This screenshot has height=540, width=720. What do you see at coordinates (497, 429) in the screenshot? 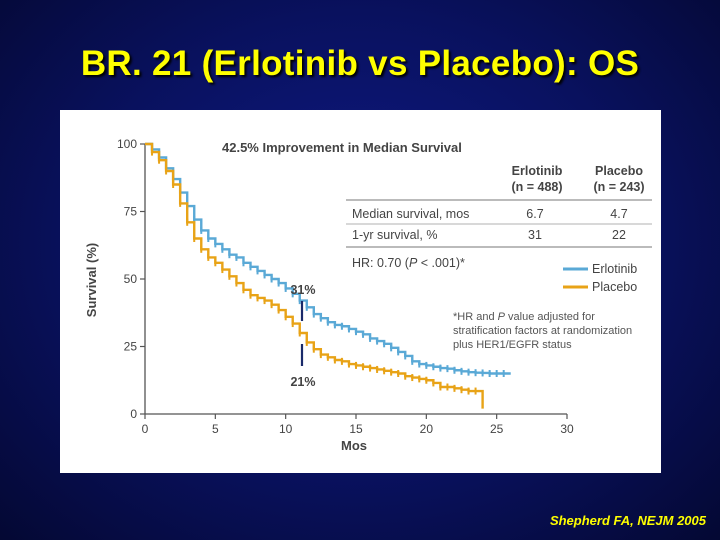
I see `x-tick-label: 25` at bounding box center [497, 429].